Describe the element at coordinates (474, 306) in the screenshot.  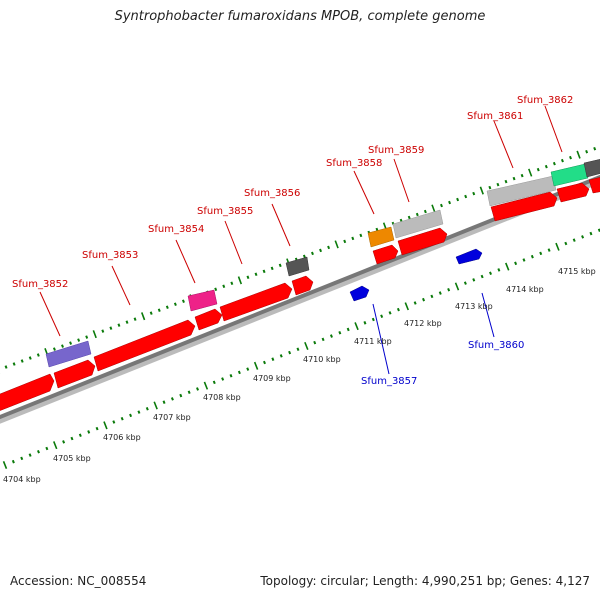
I see `kbp-label: 4713 kbp` at that location.